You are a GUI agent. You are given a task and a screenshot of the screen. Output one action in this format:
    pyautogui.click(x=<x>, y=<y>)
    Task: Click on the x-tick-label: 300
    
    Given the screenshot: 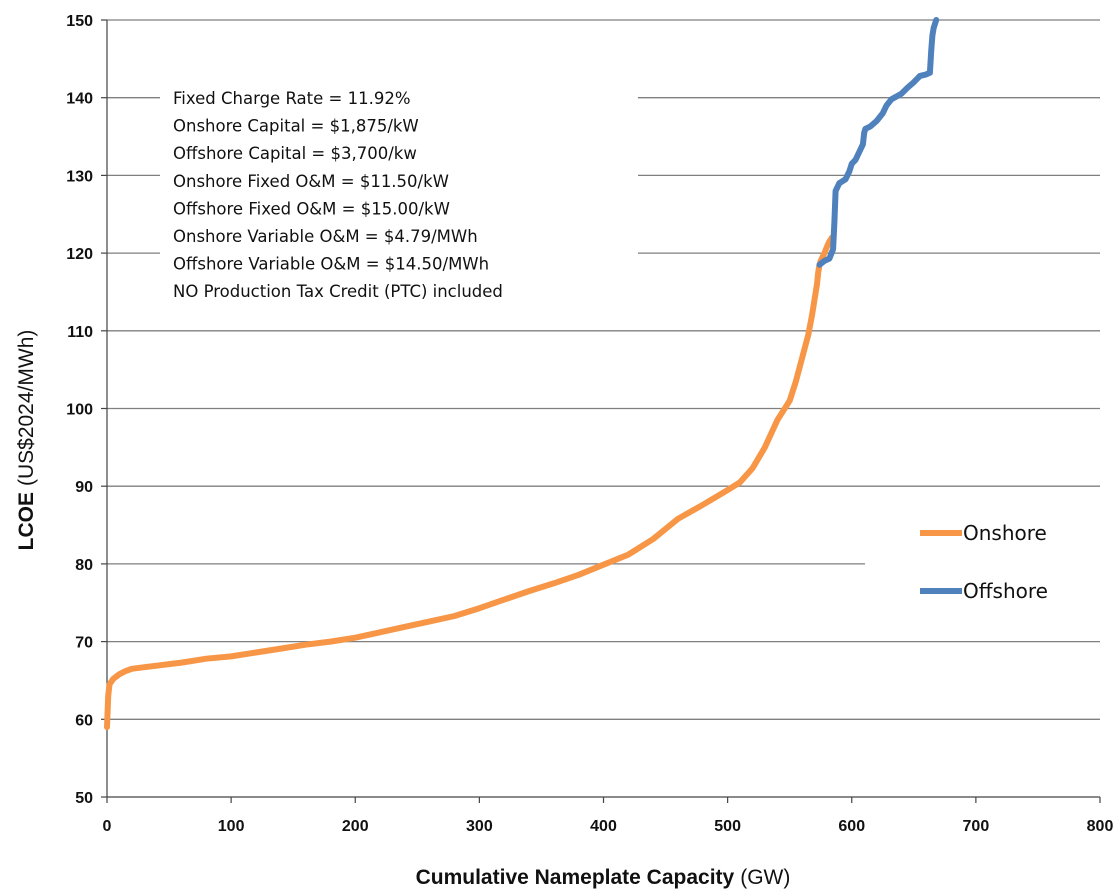 What is the action you would take?
    pyautogui.click(x=479, y=826)
    